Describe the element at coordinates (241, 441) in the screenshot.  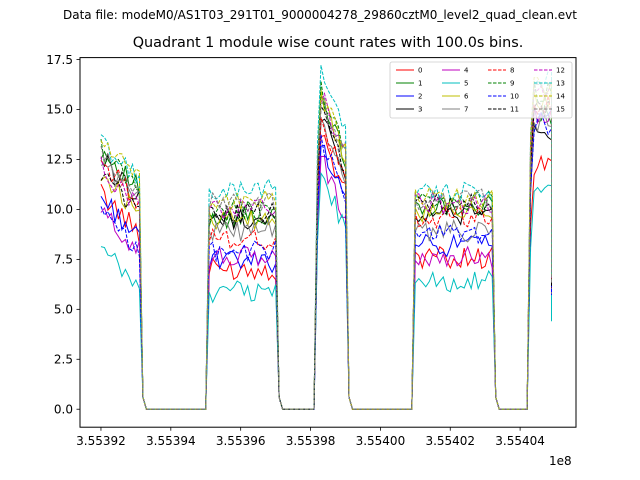
I see `x-tick-label: 3.55396` at that location.